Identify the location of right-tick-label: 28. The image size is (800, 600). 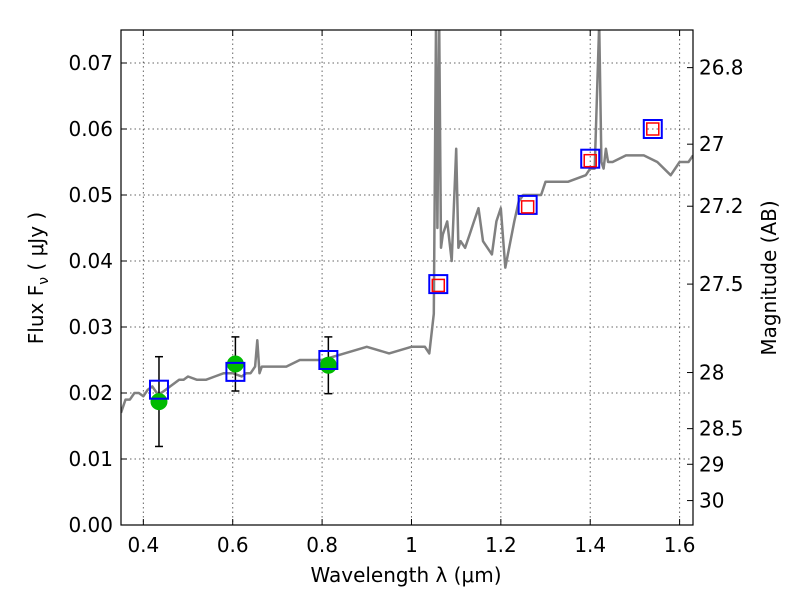
(711, 373).